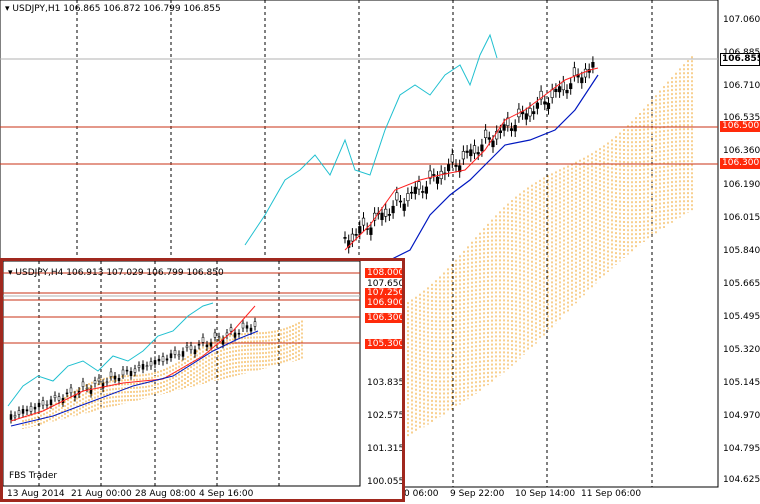 The height and width of the screenshot is (504, 760). I want to click on y-axis-label: 106.710, so click(741, 86).